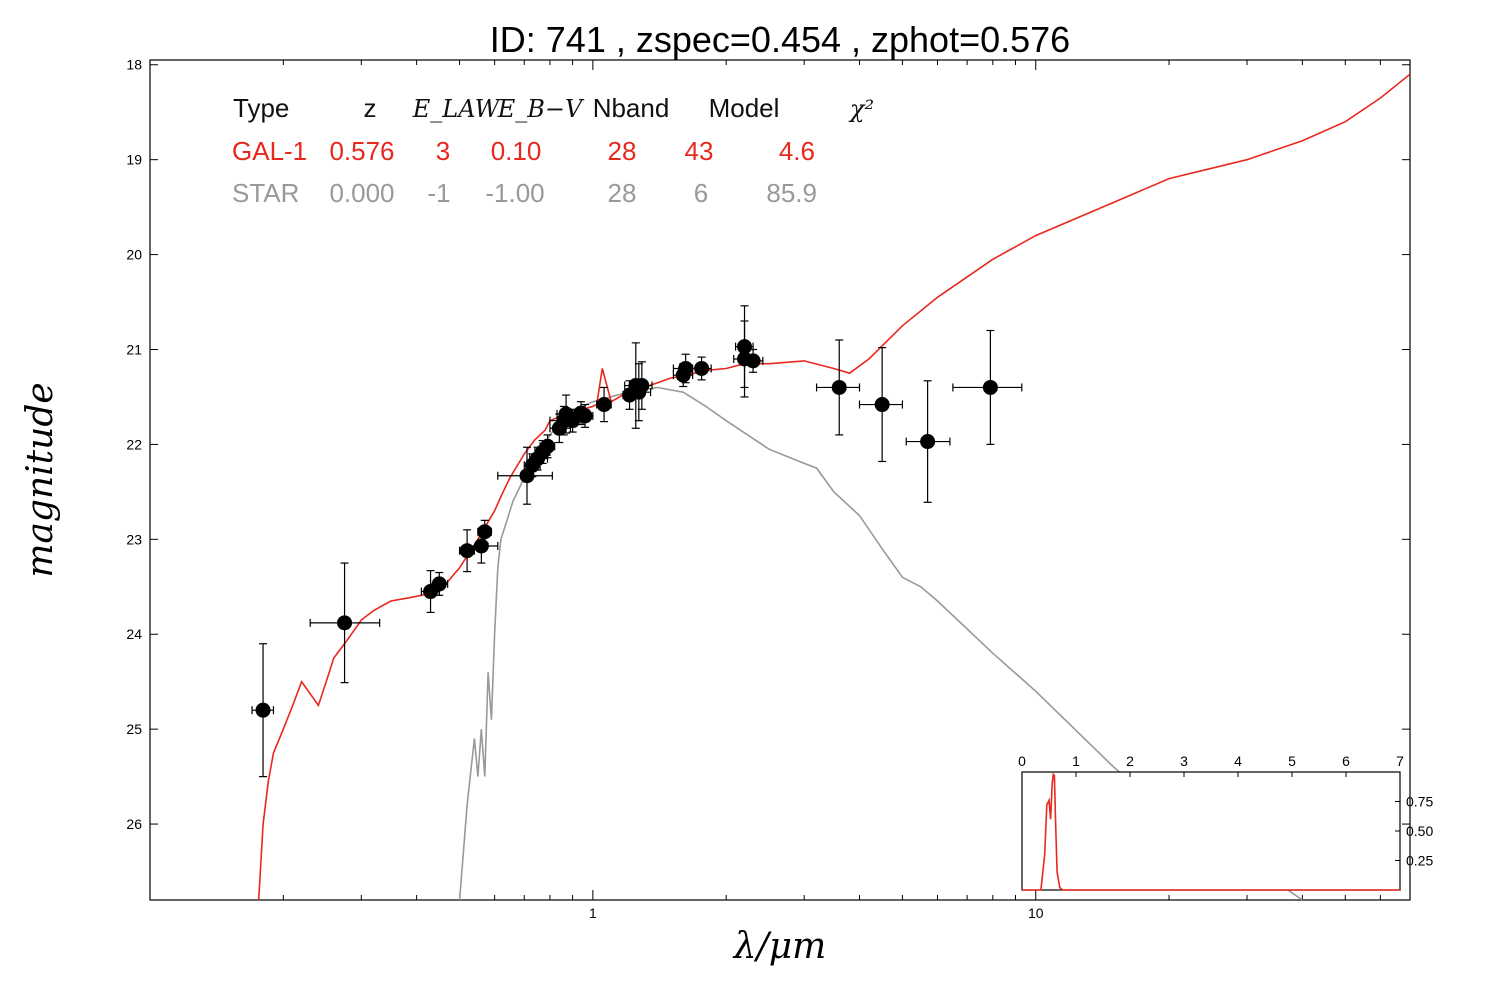 This screenshot has width=1500, height=1000. I want to click on galaxy-model: 43, so click(699, 151).